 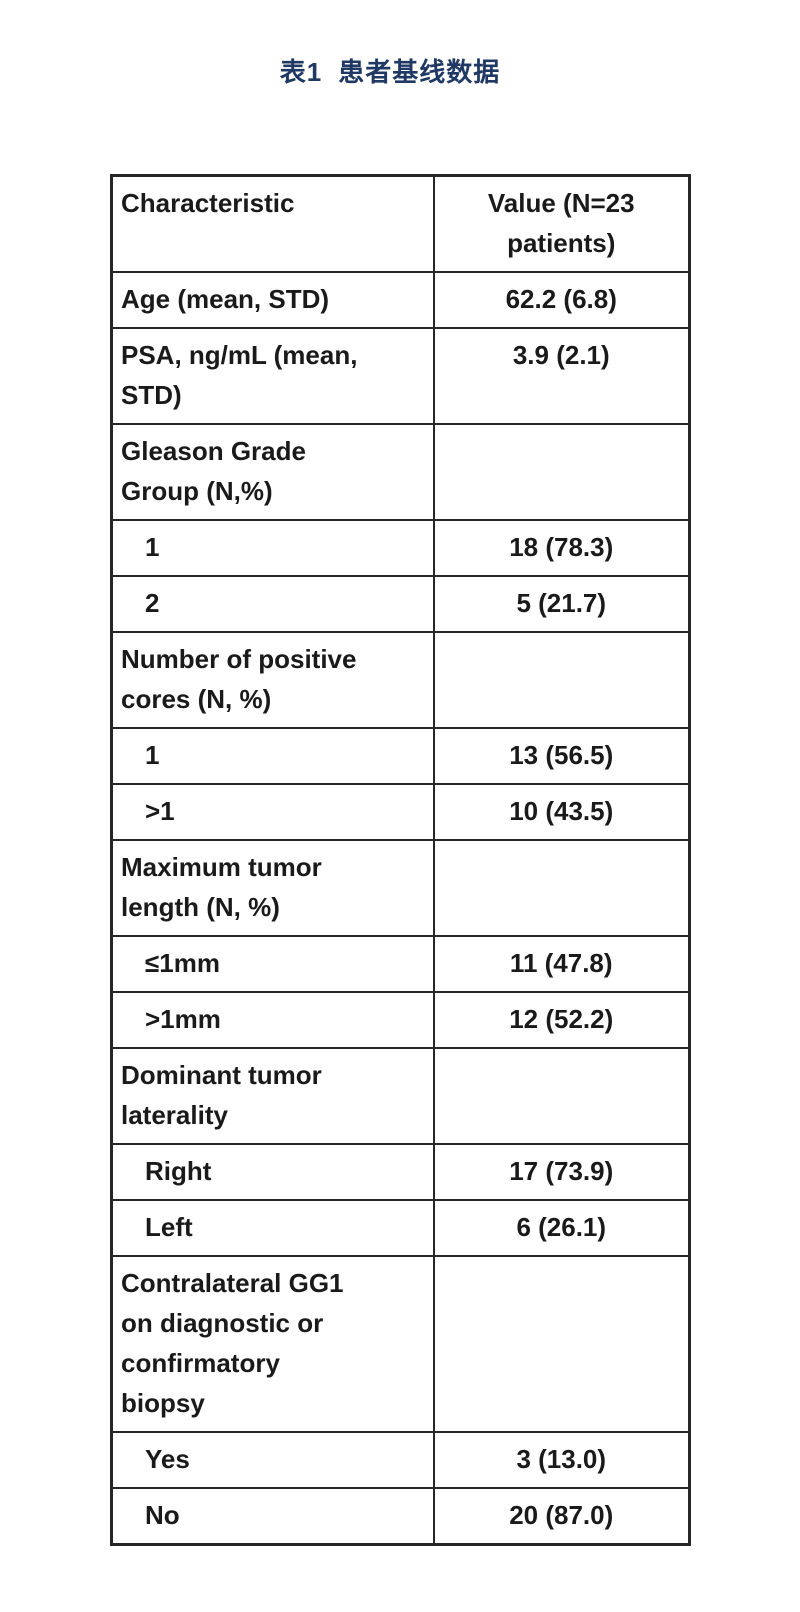 I want to click on row-label: 2, so click(x=272, y=604).